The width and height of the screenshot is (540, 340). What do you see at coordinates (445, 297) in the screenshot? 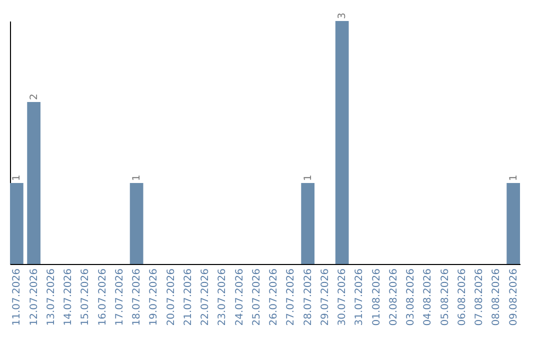
I see `x-tick-label: 05.08.2026` at bounding box center [445, 297].